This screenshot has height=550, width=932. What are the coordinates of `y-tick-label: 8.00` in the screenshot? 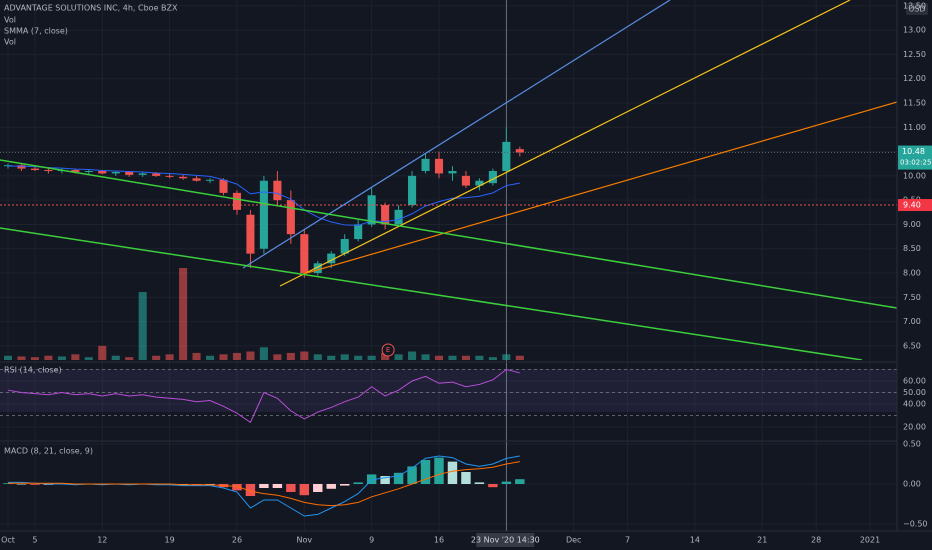 It's located at (912, 273).